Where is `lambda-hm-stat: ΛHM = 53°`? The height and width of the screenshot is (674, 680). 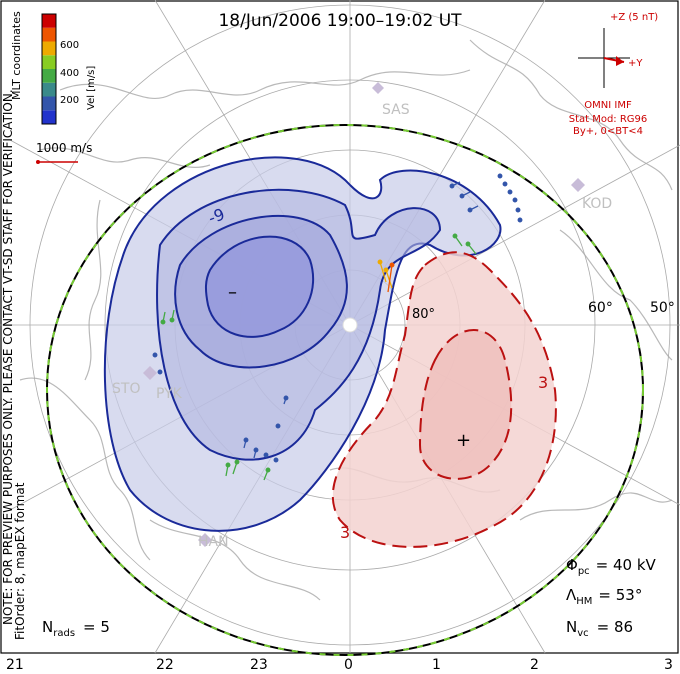
lambda-hm-stat: ΛHM = 53° is located at coordinates (604, 596).